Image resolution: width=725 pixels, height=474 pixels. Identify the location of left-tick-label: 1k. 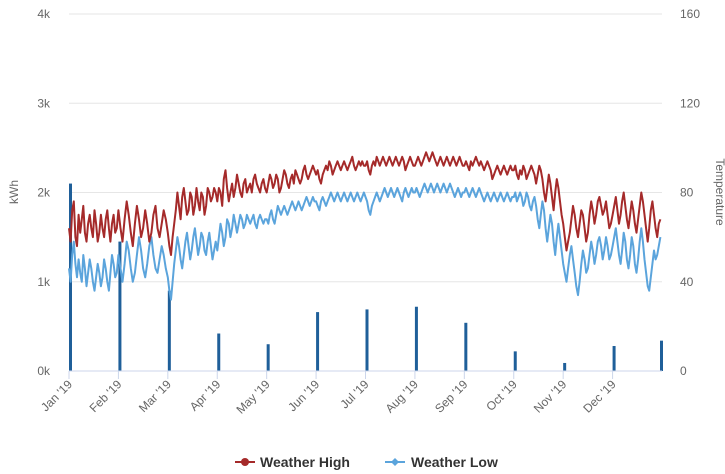
(44, 282).